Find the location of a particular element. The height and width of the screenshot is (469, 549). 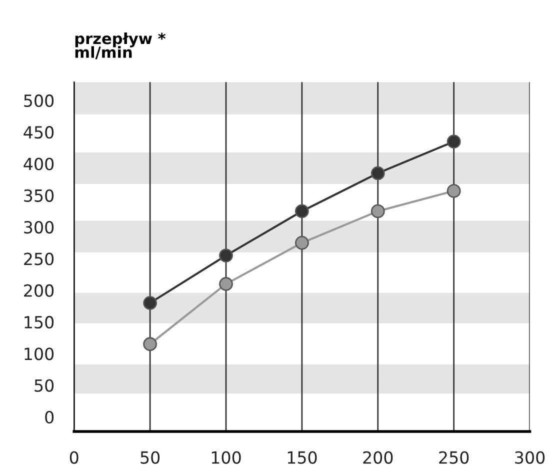

x-tick-label: 100 is located at coordinates (226, 457).